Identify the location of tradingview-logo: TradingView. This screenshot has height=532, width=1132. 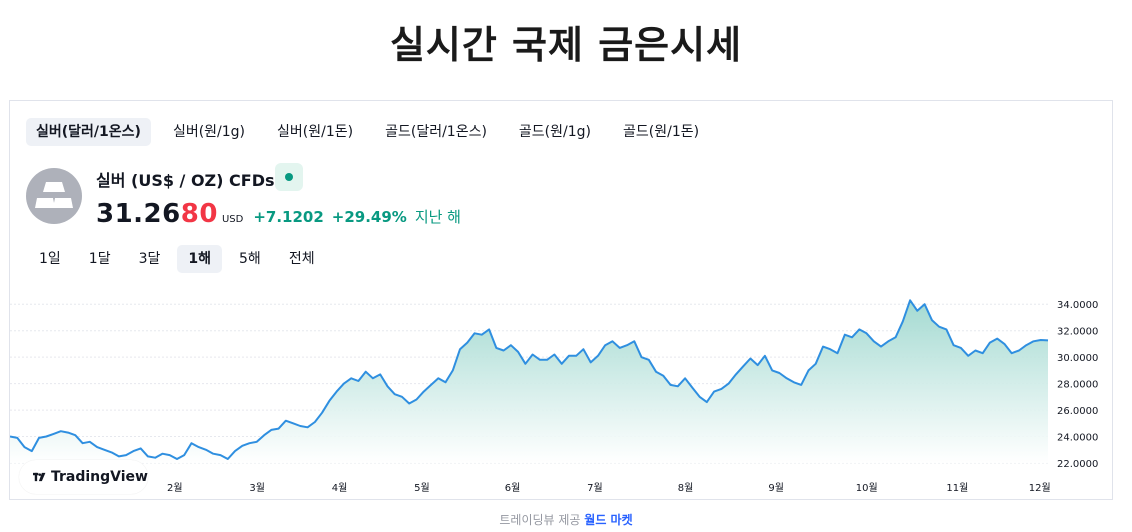
(83, 477).